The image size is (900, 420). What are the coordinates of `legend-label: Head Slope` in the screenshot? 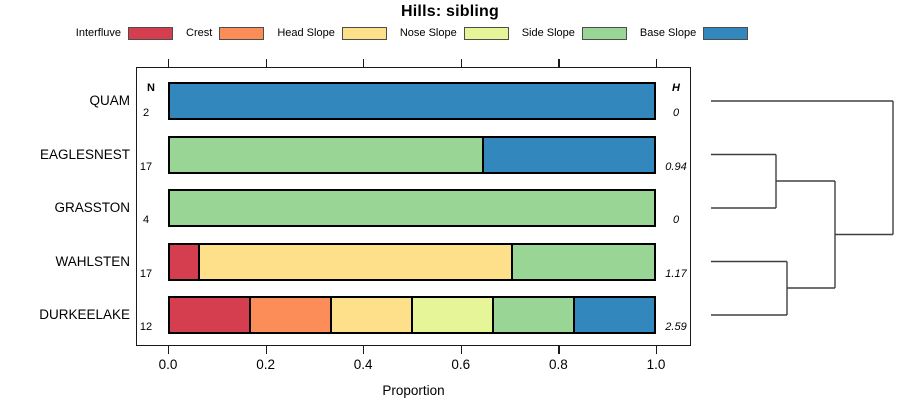 It's located at (306, 33).